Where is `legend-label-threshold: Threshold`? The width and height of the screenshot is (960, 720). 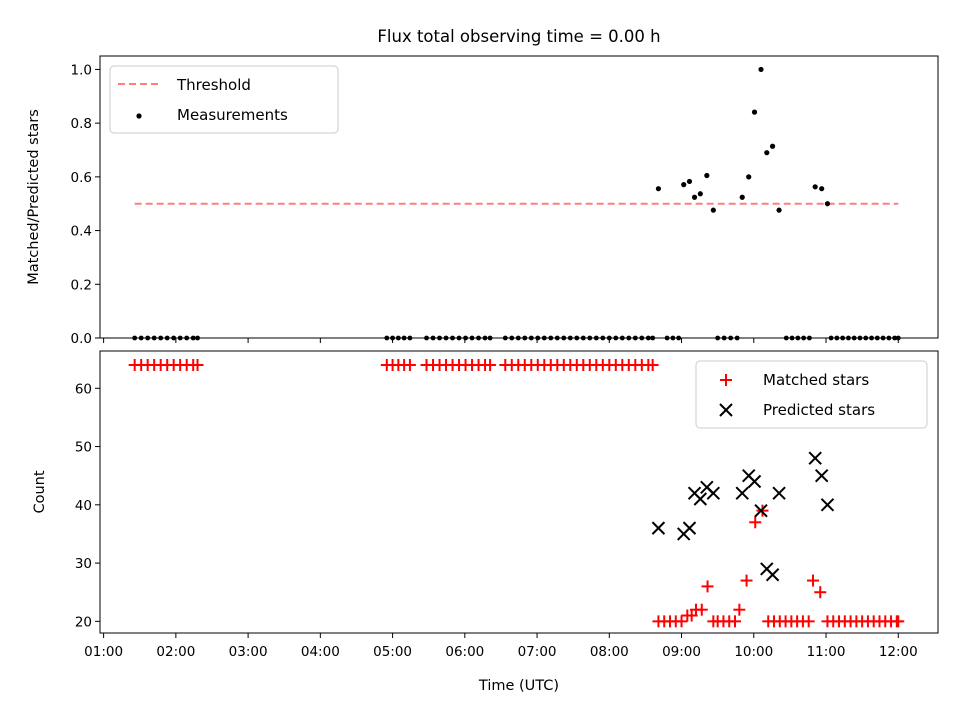 legend-label-threshold: Threshold is located at coordinates (213, 85).